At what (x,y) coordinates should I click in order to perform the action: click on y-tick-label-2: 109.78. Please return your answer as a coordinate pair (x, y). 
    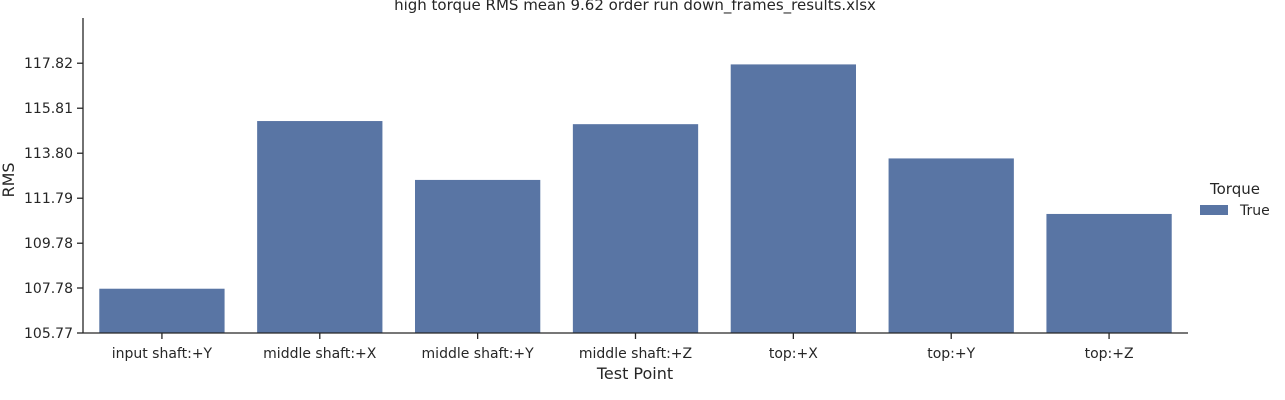
    Looking at the image, I should click on (48, 244).